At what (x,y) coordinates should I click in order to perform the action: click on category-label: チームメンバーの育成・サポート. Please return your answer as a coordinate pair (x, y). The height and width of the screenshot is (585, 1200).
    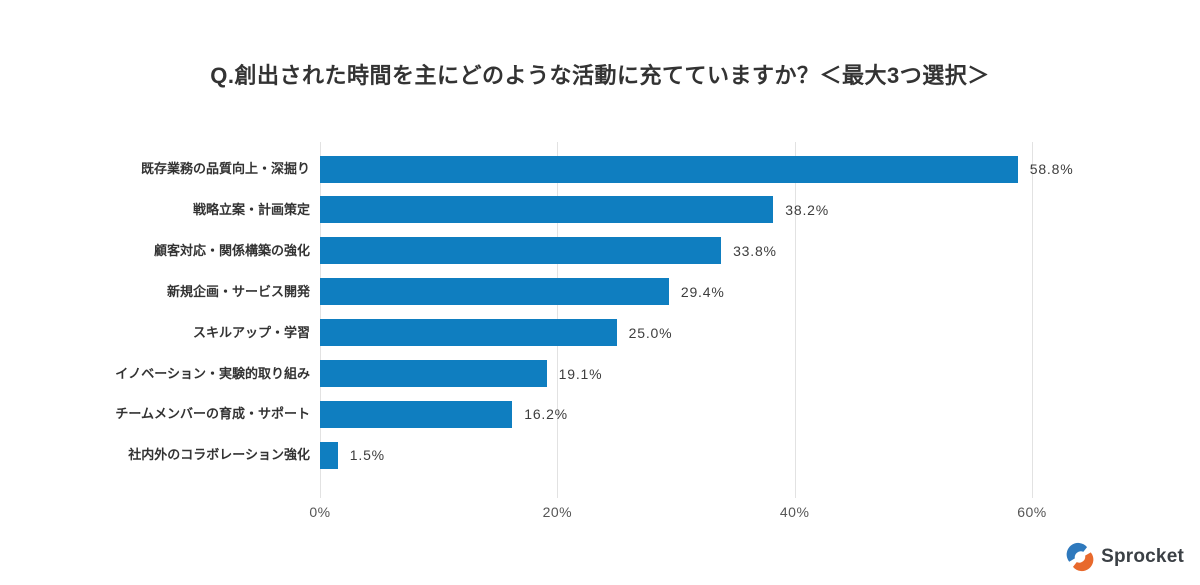
    Looking at the image, I should click on (212, 414).